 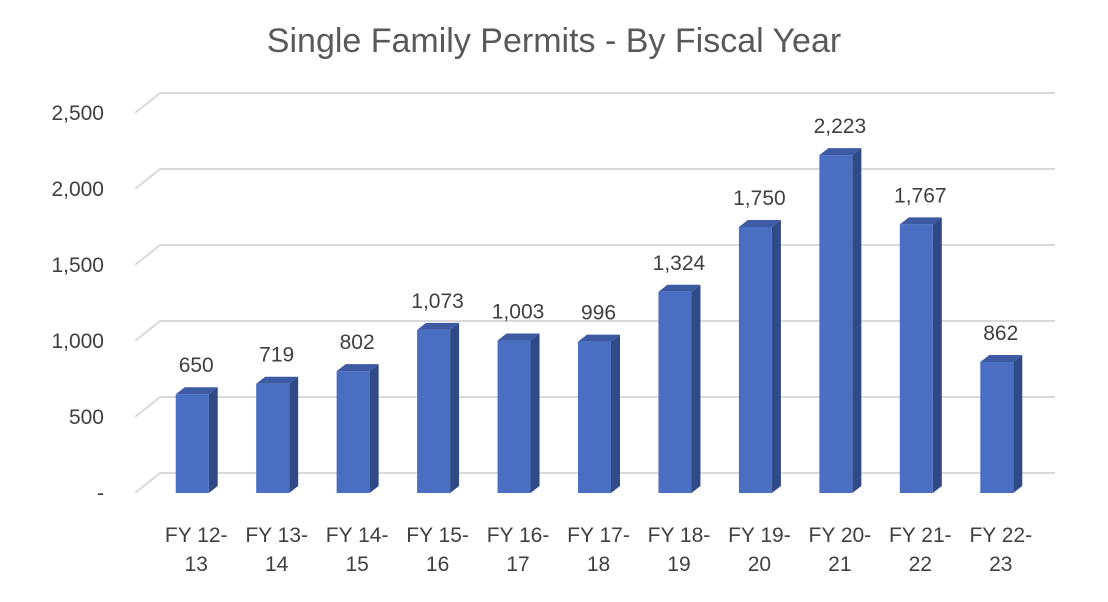 What do you see at coordinates (77, 265) in the screenshot?
I see `y-tick-label: 1,500` at bounding box center [77, 265].